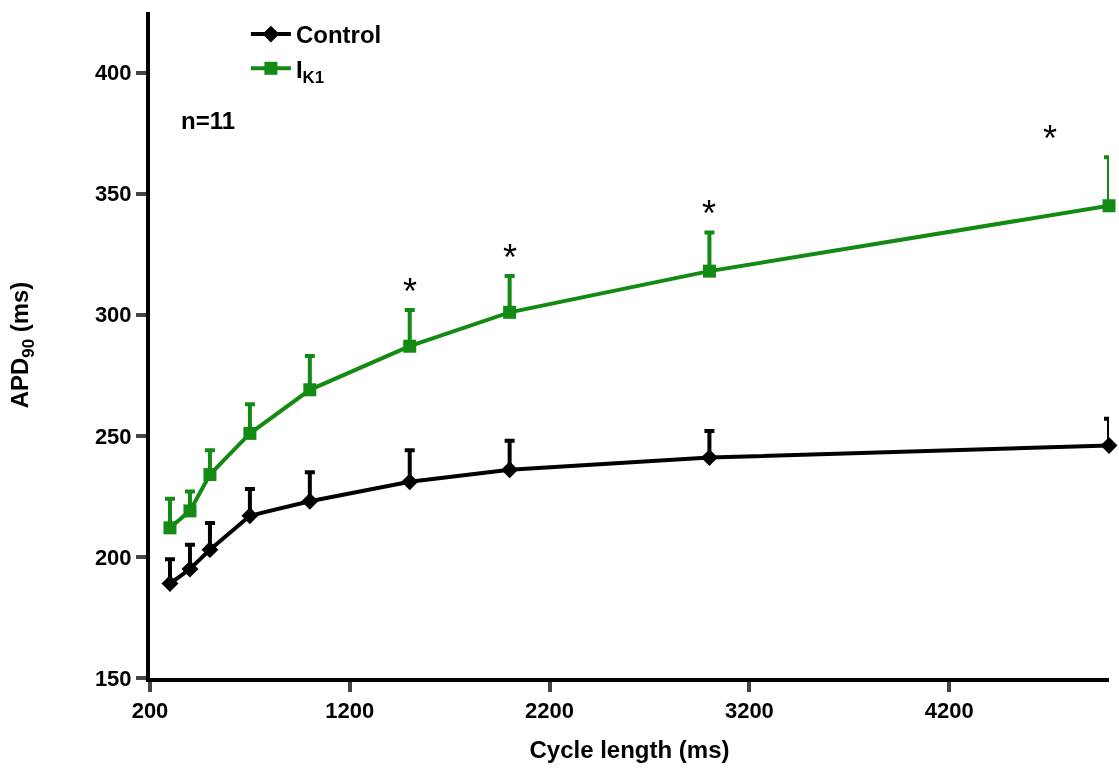 This screenshot has height=770, width=1119. What do you see at coordinates (113, 678) in the screenshot?
I see `y-tick-label: 150` at bounding box center [113, 678].